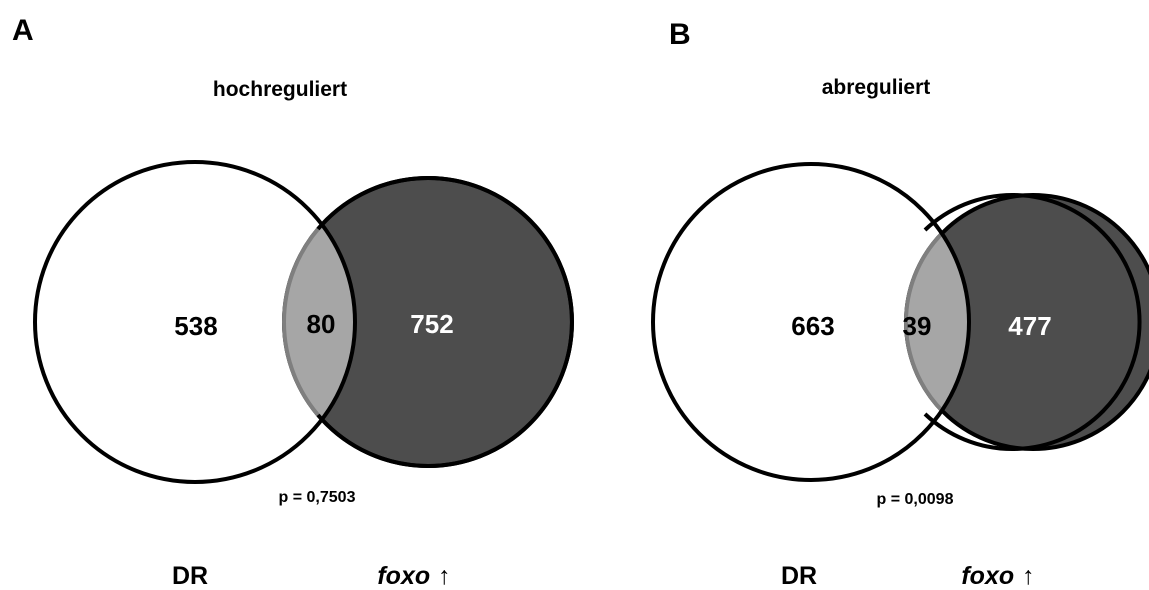 This screenshot has height=590, width=1149. Describe the element at coordinates (280, 89) in the screenshot. I see `panel-a-title: hochreguliert` at that location.